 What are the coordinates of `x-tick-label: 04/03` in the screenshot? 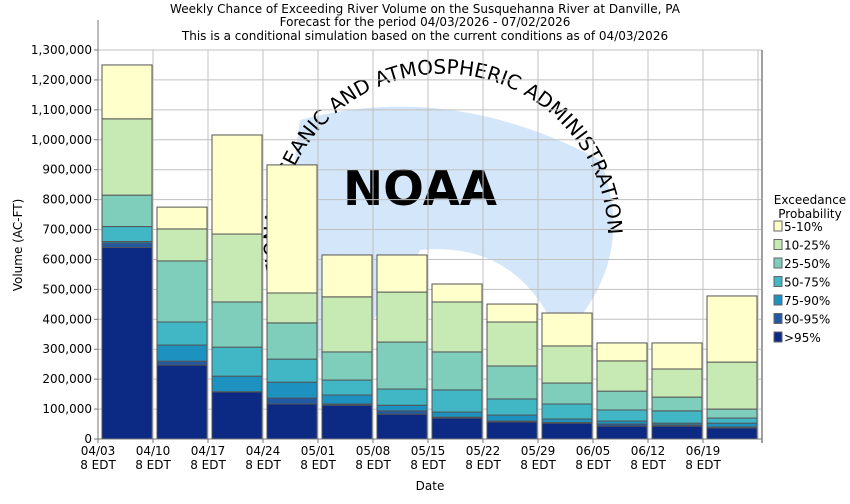 It's located at (98, 451).